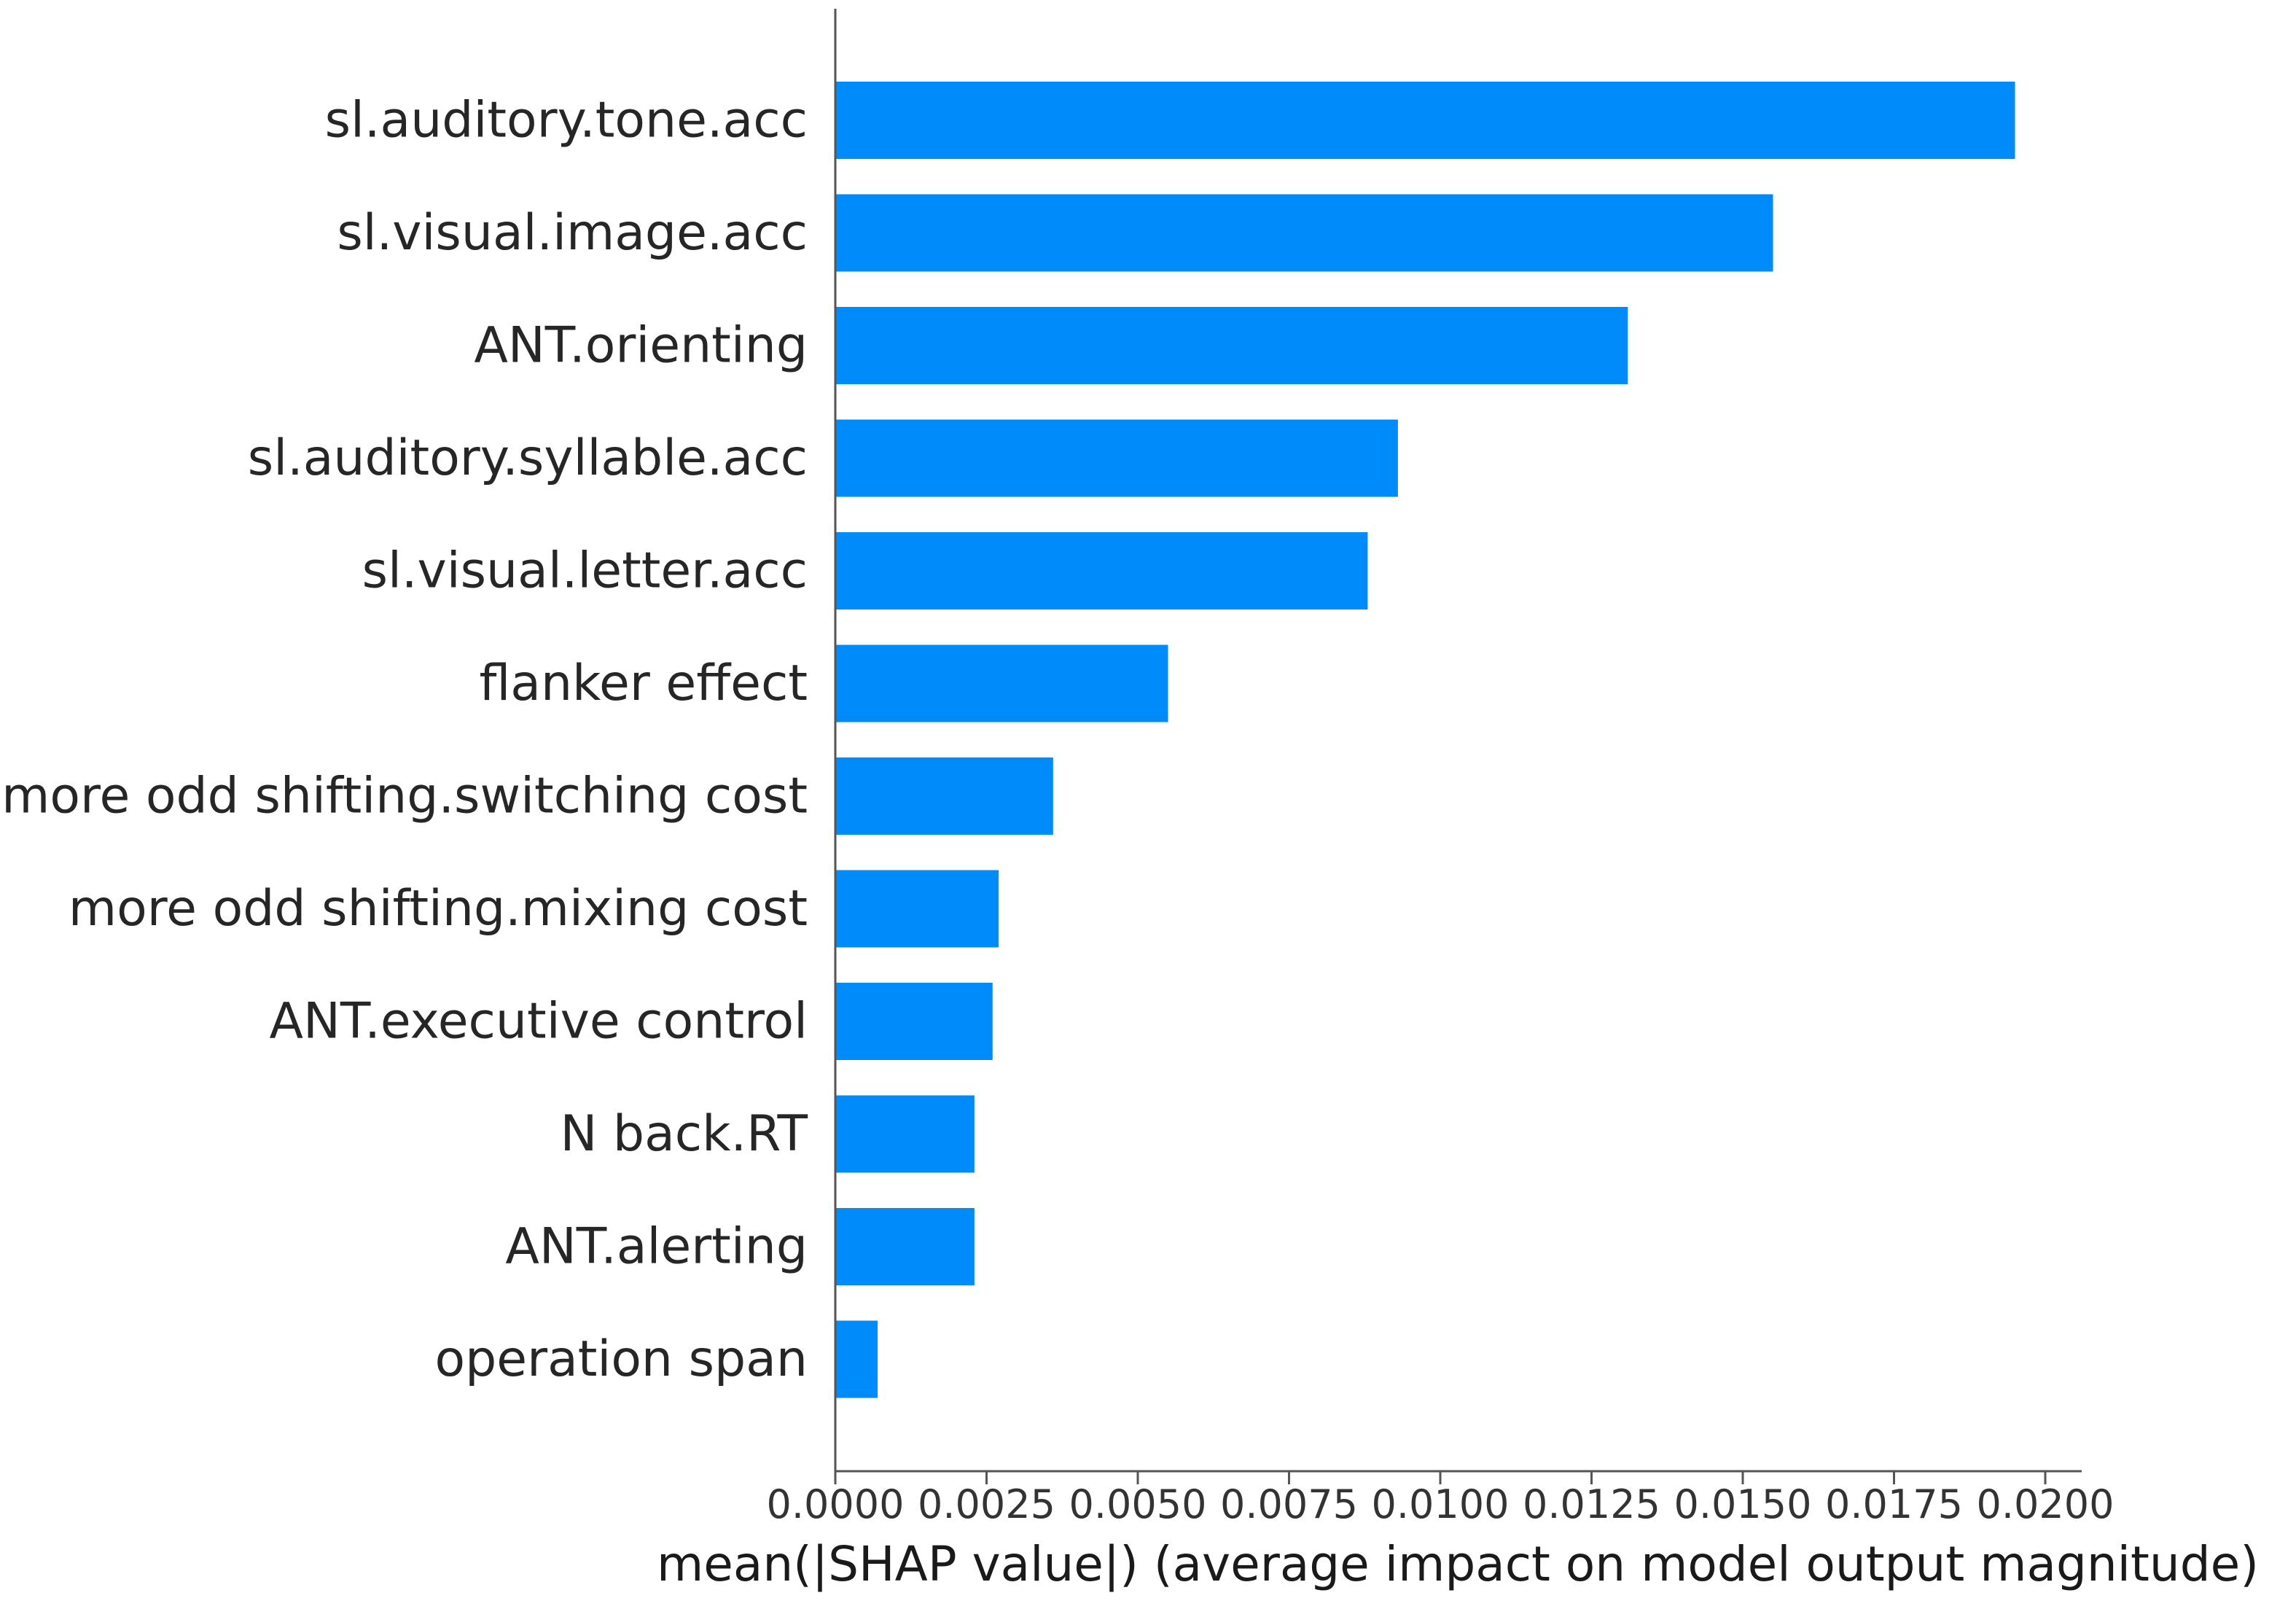 This screenshot has height=1617, width=2296. Describe the element at coordinates (585, 571) in the screenshot. I see `feature-label-4: sl.visual.letter.acc` at that location.